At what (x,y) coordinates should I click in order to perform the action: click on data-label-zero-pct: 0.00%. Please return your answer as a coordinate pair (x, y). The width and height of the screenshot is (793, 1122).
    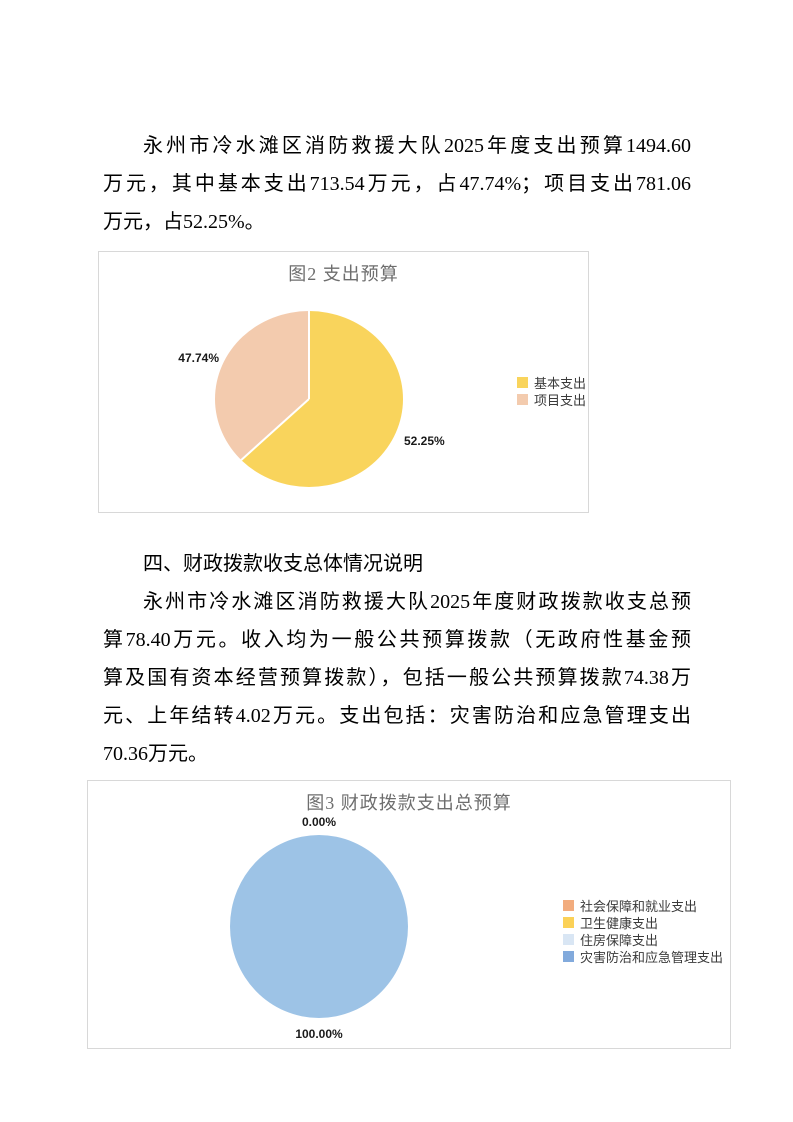
    Looking at the image, I should click on (319, 822).